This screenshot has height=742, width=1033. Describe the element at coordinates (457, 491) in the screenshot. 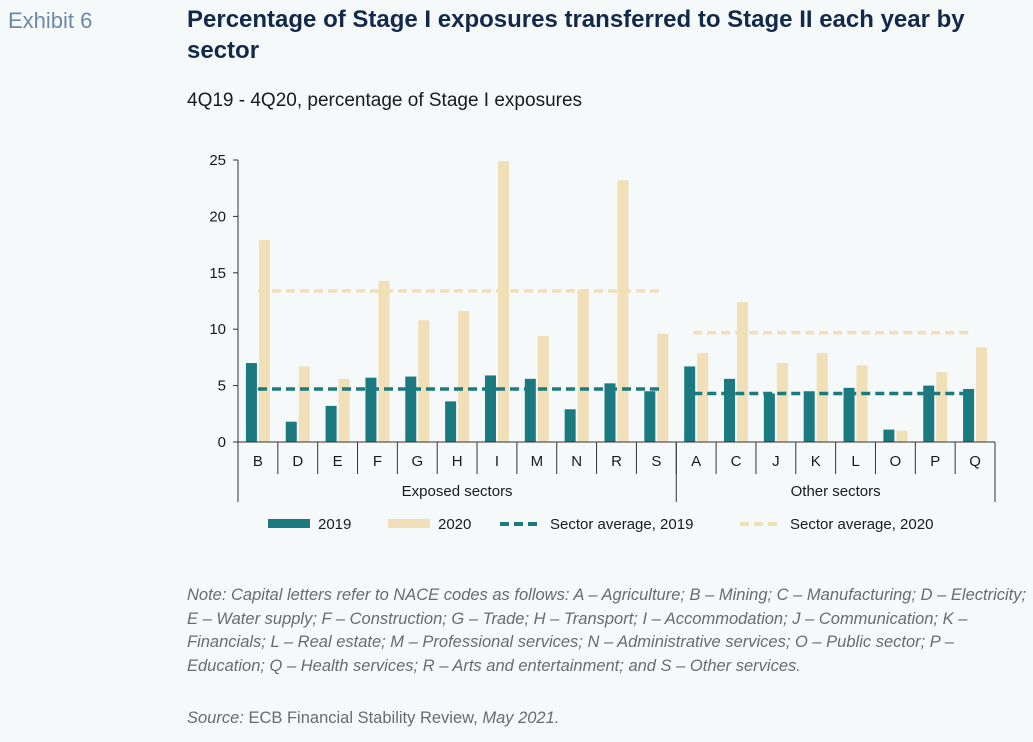

I see `group-label: Exposed sectors` at that location.